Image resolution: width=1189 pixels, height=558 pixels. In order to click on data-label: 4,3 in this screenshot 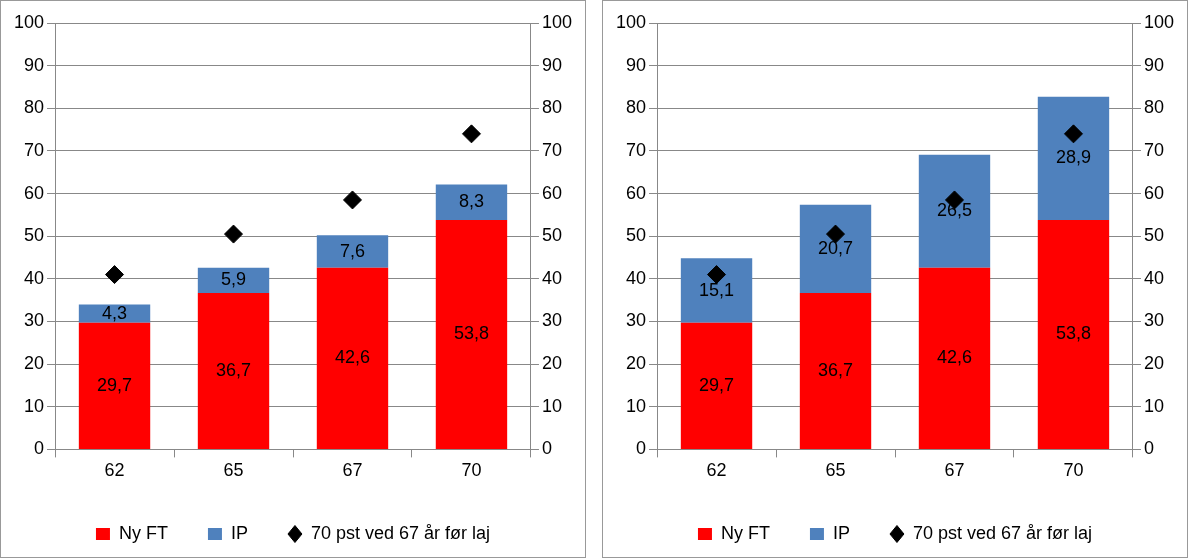, I will do `click(115, 312)`.